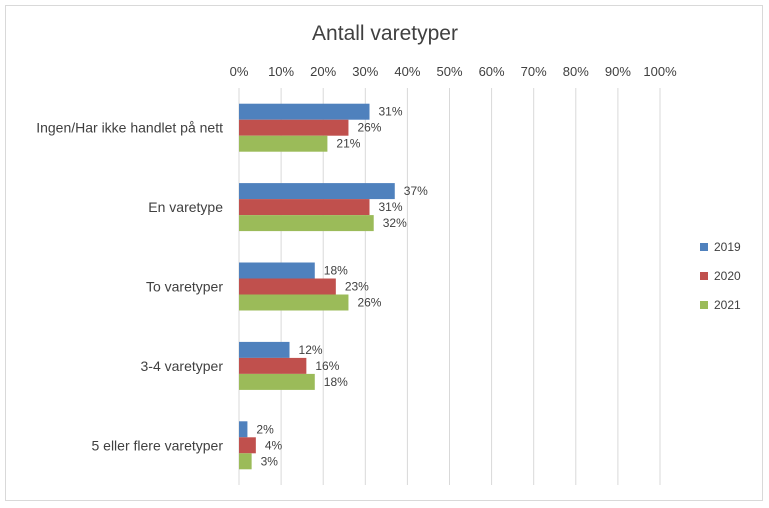 This screenshot has width=769, height=508. What do you see at coordinates (618, 71) in the screenshot?
I see `x-tick-label: 90%` at bounding box center [618, 71].